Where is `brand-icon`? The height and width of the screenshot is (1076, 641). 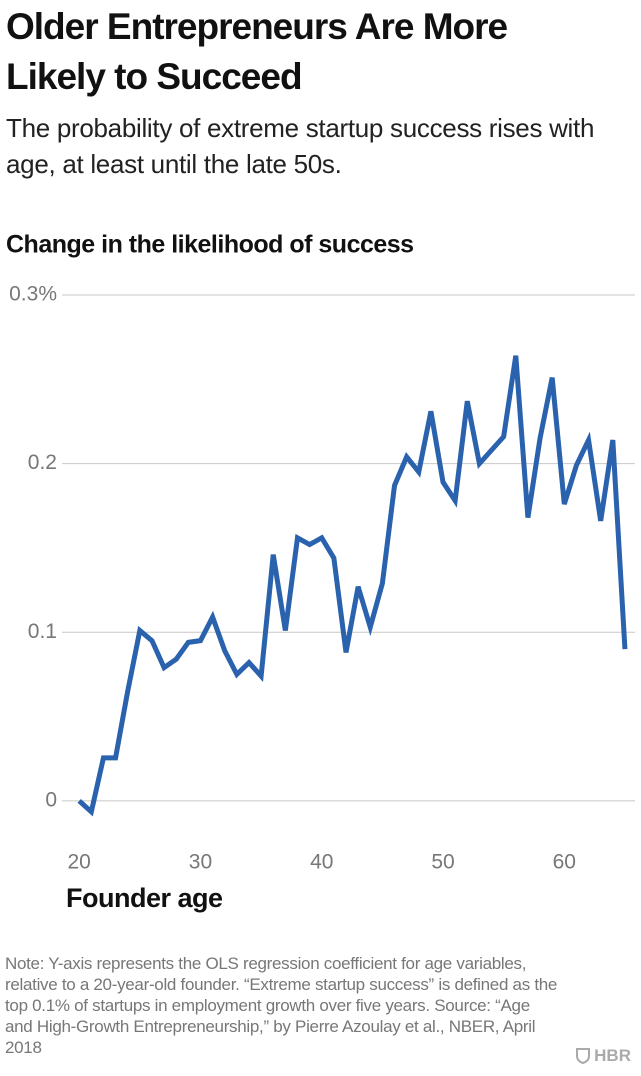 brand-icon is located at coordinates (583, 1056).